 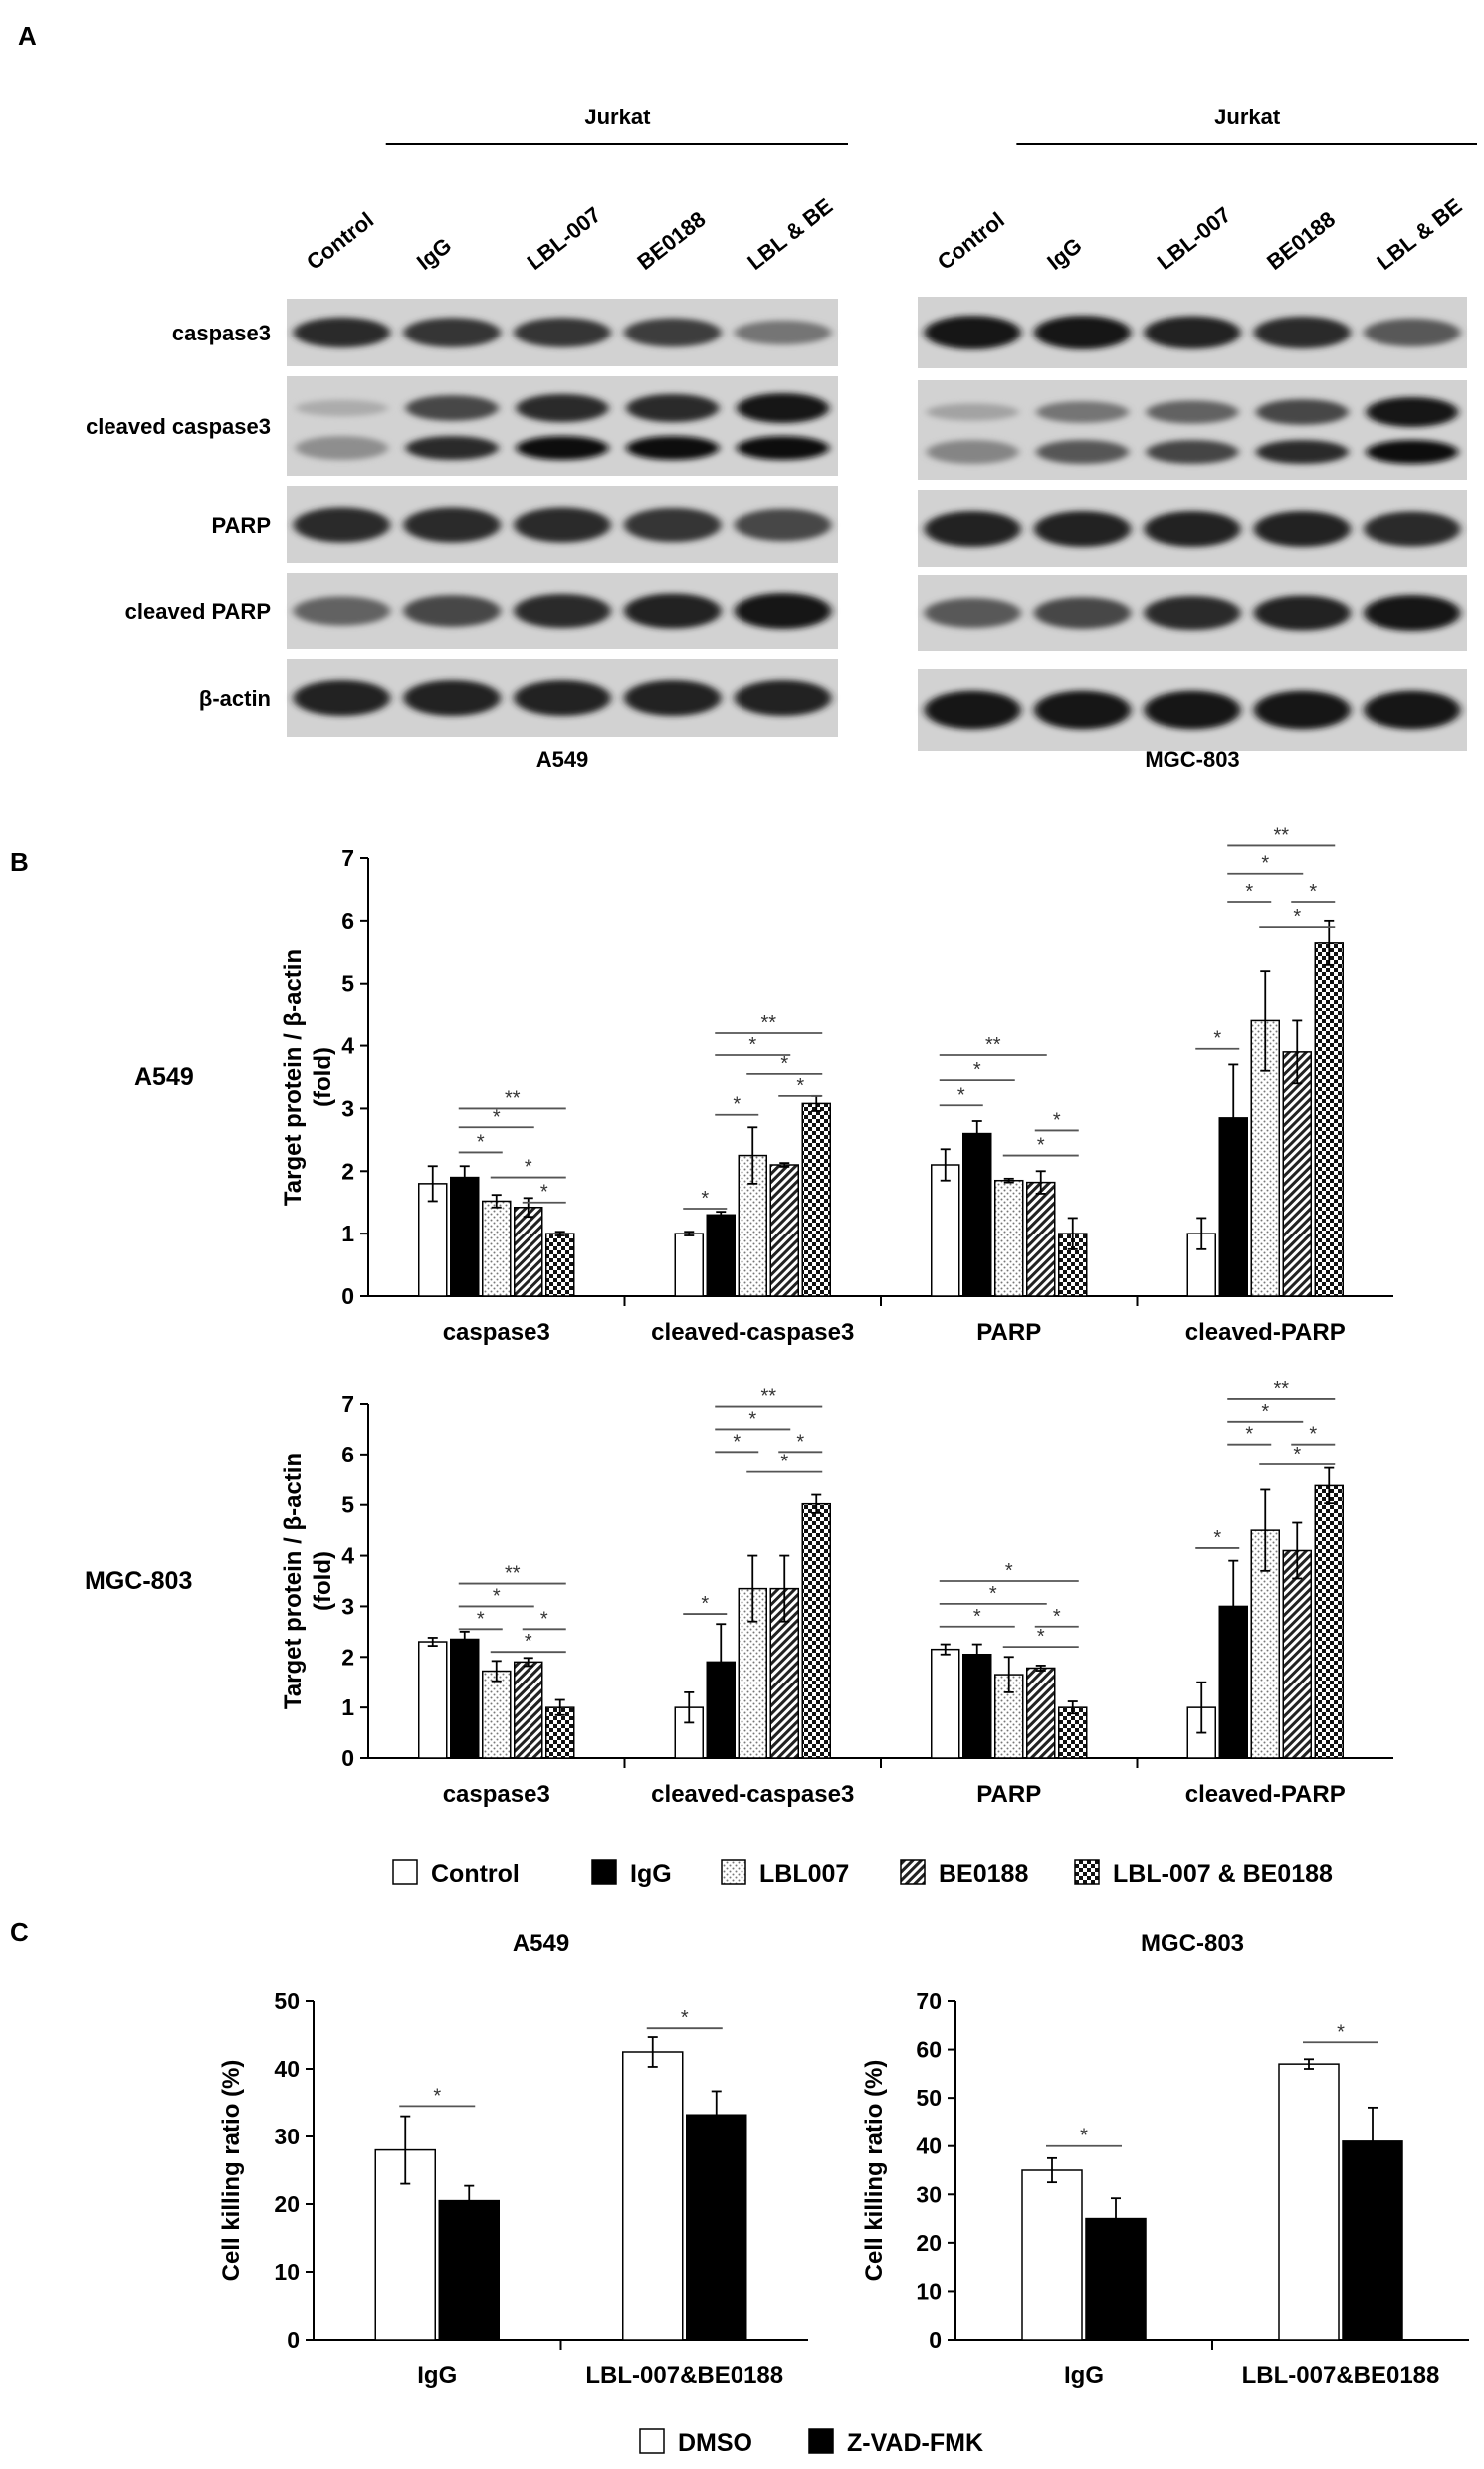 I want to click on x-tick-label: cleaved-PARP, so click(x=1266, y=1333).